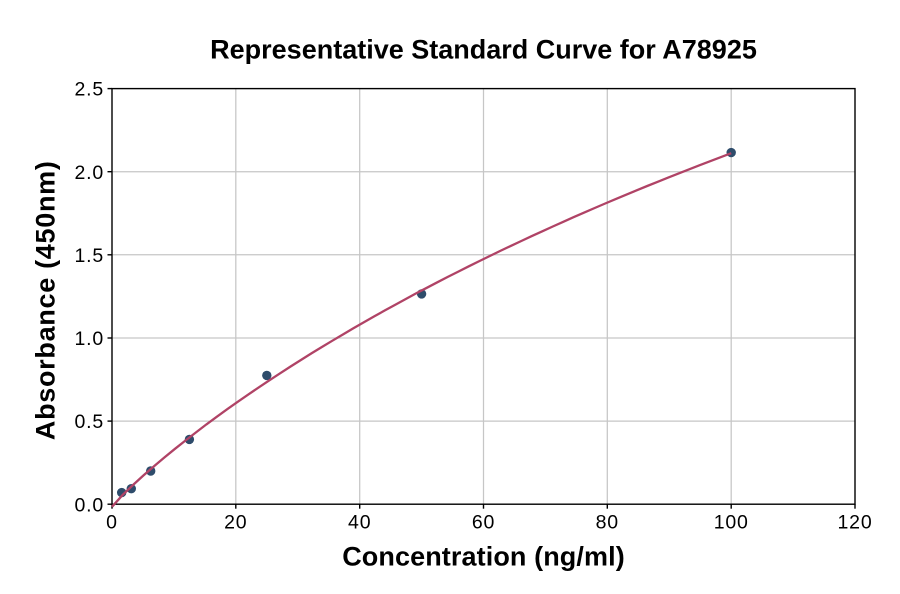 This screenshot has height=594, width=900. What do you see at coordinates (731, 522) in the screenshot?
I see `svg-text: 100` at bounding box center [731, 522].